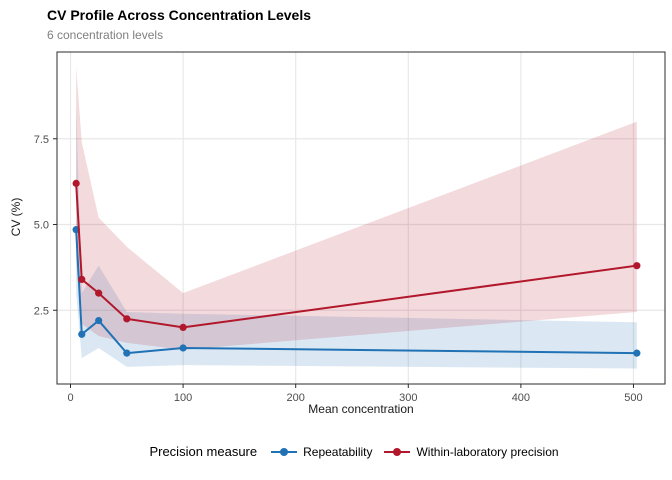  I want to click on x-axis-title: Mean concentration, so click(361, 409).